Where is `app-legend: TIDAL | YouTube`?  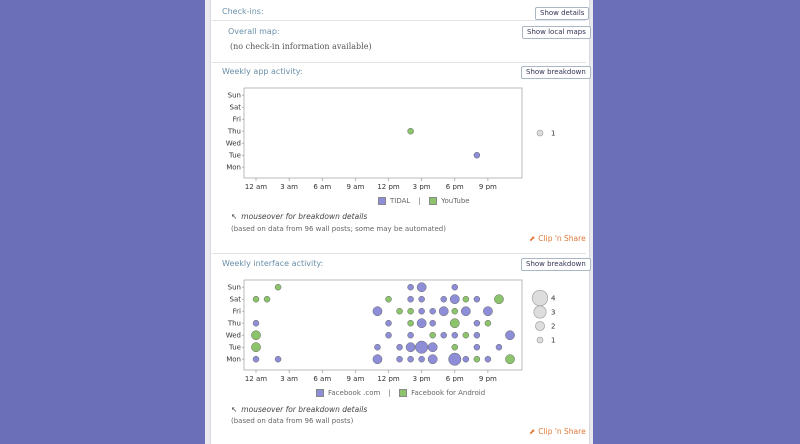
app-legend: TIDAL | YouTube is located at coordinates (424, 201).